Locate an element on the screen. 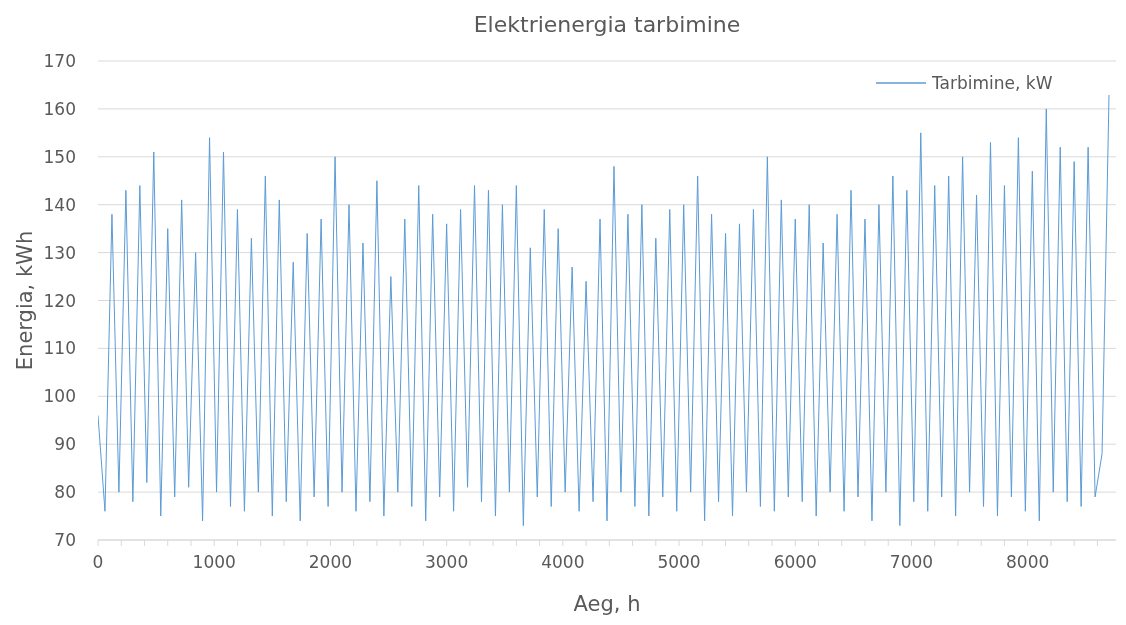  y-tick-label: 120 is located at coordinates (59, 300).